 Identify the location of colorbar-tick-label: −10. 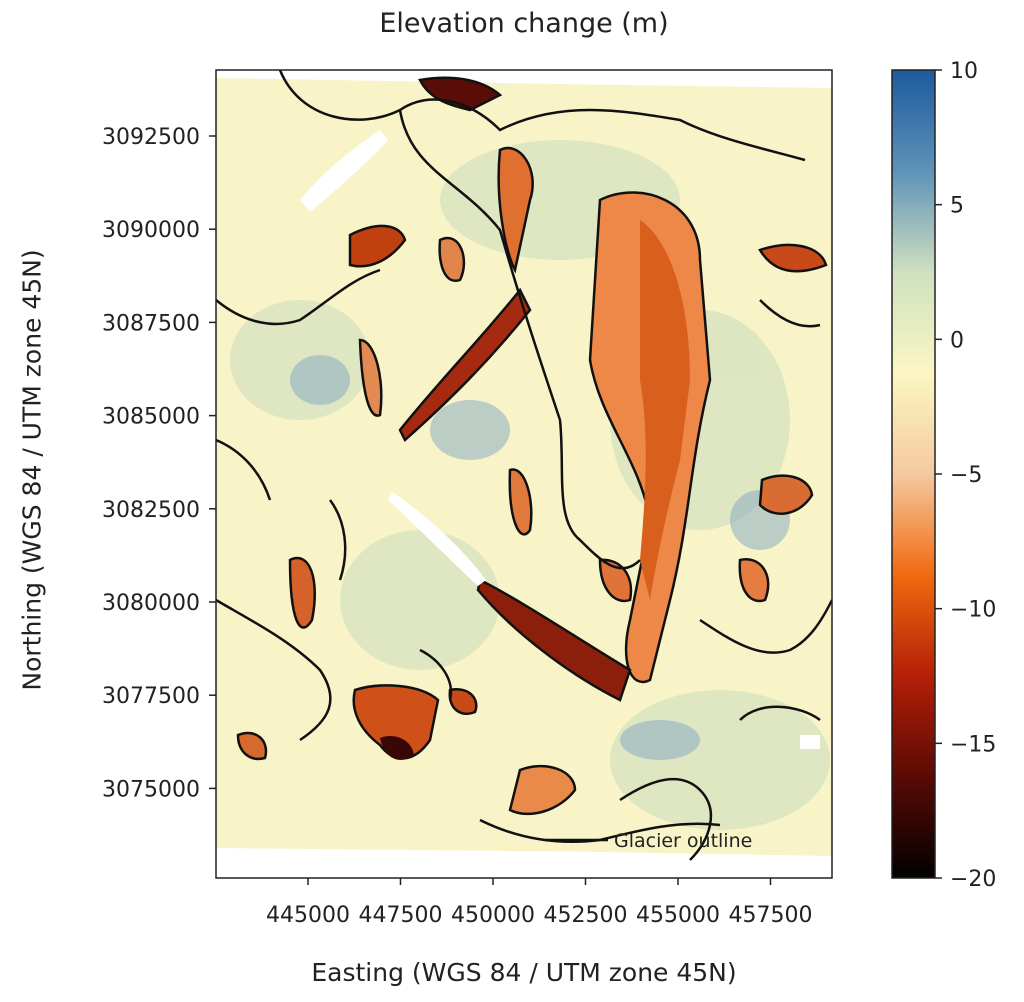
(973, 610).